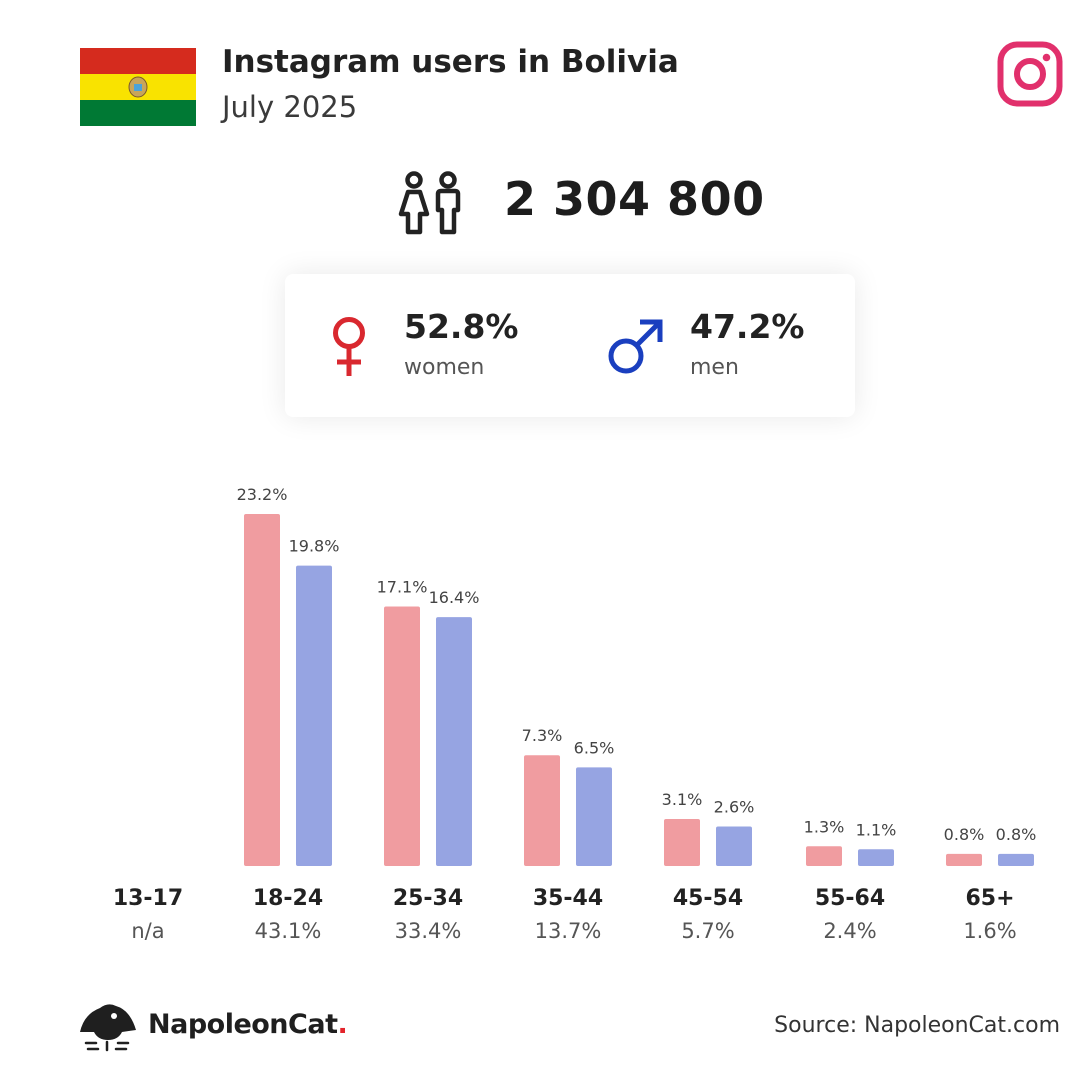  What do you see at coordinates (570, 345) in the screenshot?
I see `gender-card: 52.8% women 47.2% men` at bounding box center [570, 345].